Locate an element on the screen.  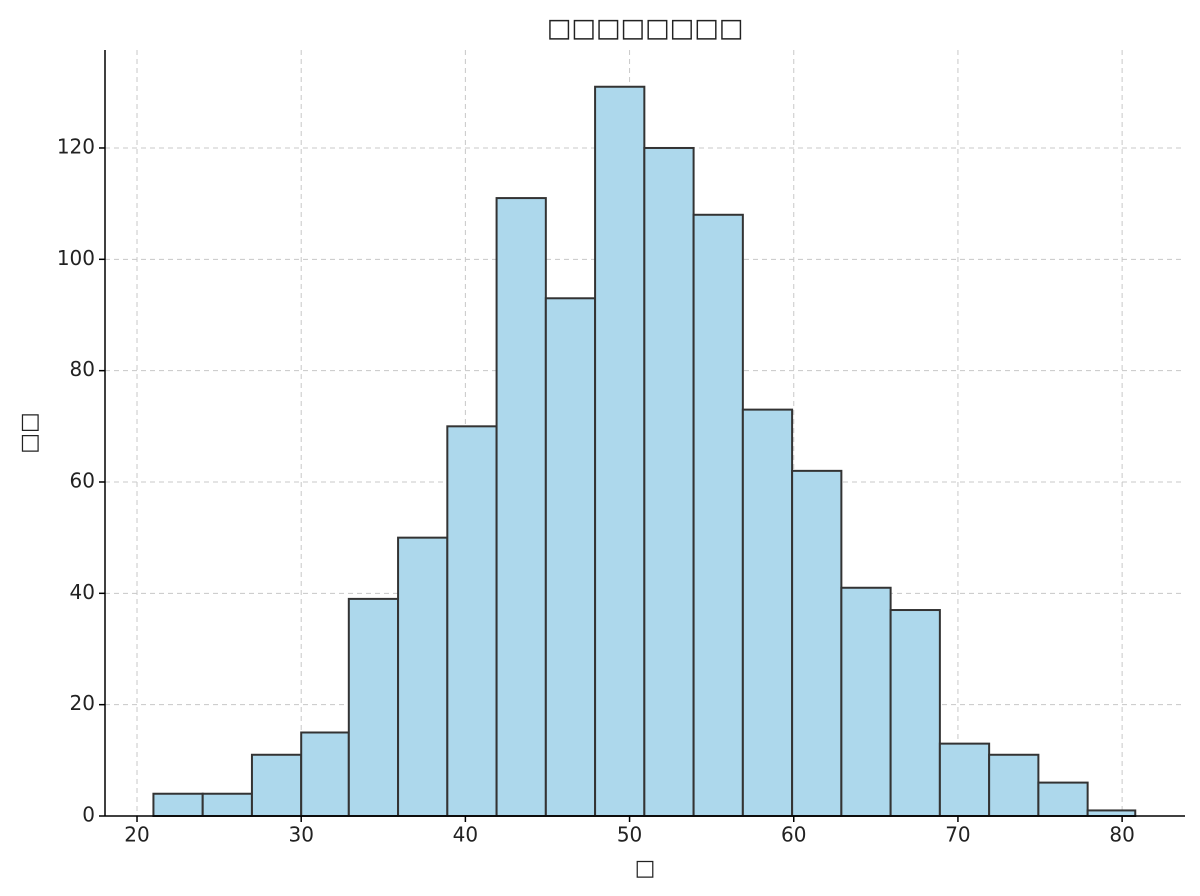
x-tick-label: 20 is located at coordinates (136, 835).